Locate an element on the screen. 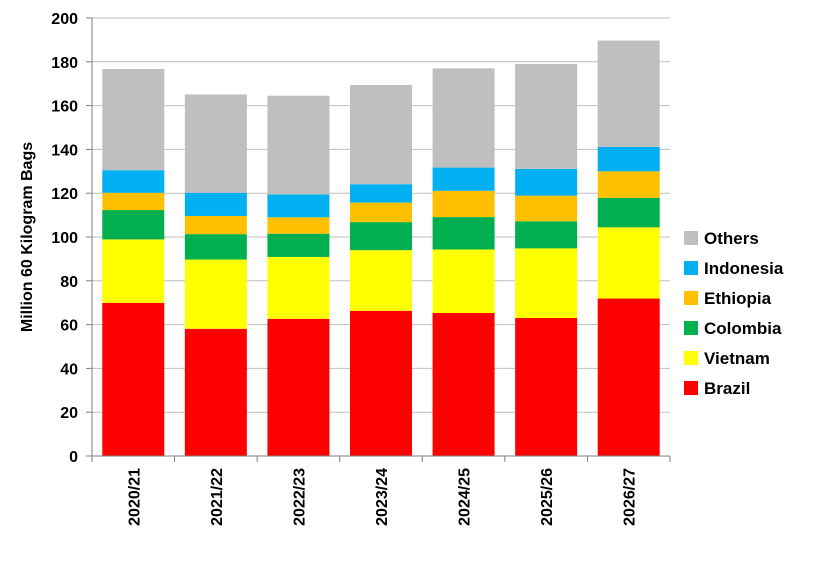 This screenshot has height=562, width=814. y-tick-label: 80 is located at coordinates (69, 282).